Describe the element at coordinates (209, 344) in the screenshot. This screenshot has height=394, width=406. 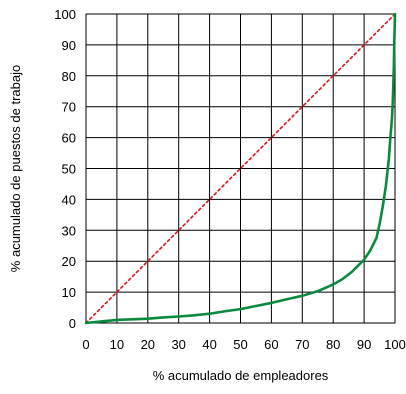
I see `x-tick-label: 40` at that location.